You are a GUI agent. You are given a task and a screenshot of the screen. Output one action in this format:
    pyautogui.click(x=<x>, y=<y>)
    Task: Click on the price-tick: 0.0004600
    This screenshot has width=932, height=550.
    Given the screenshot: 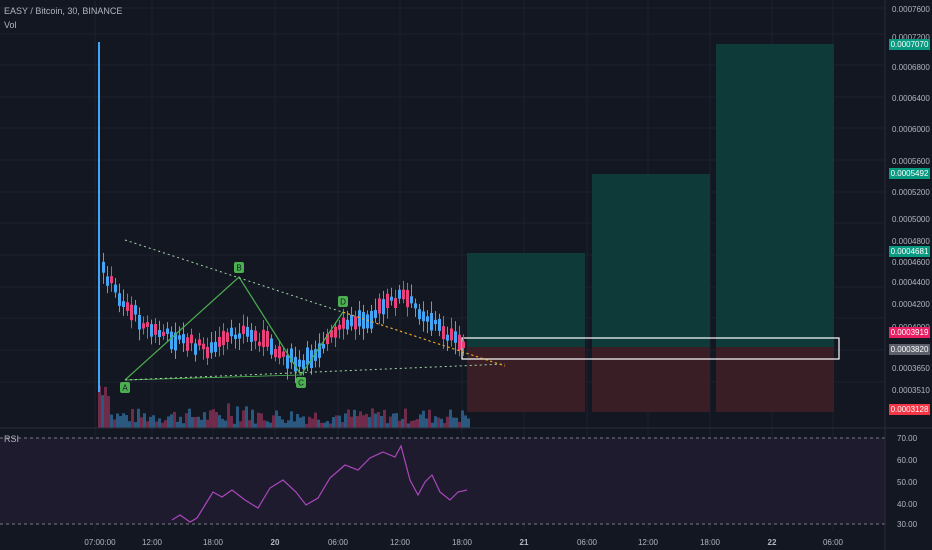 What is the action you would take?
    pyautogui.click(x=911, y=262)
    